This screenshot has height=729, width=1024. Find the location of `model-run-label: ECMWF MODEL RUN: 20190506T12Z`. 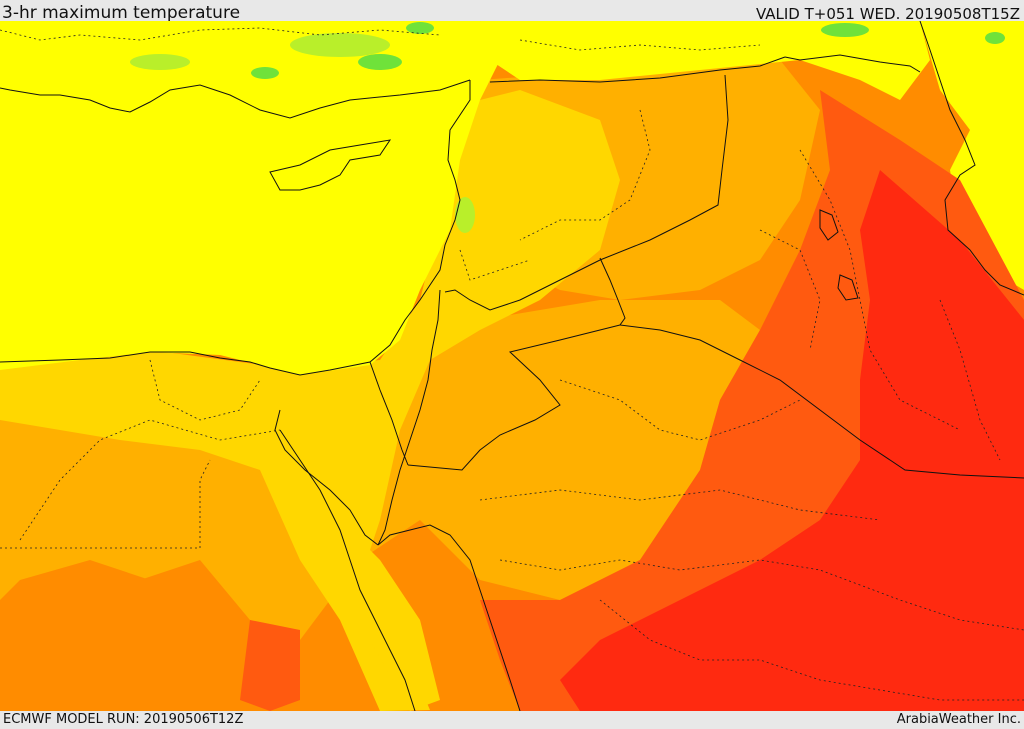

model-run-label: ECMWF MODEL RUN: 20190506T12Z is located at coordinates (123, 719).